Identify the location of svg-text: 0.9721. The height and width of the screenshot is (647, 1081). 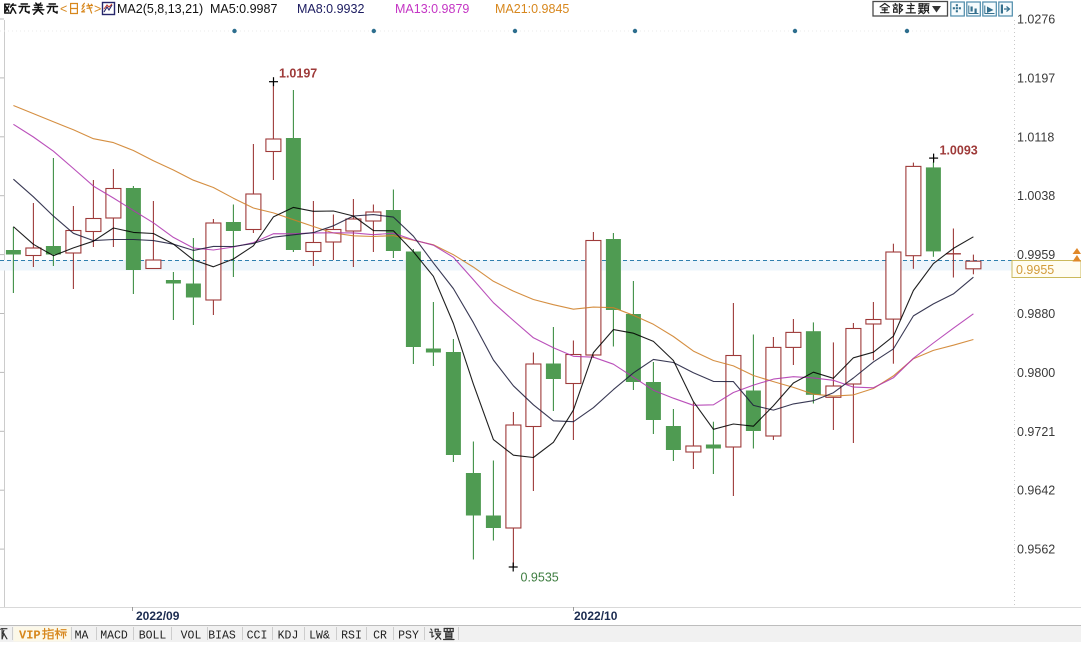
(1036, 432).